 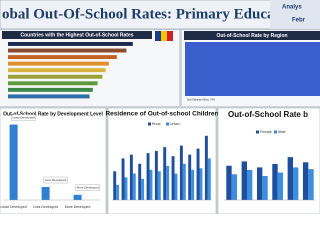 What do you see at coordinates (292, 8) in the screenshot?
I see `info-top: Analys` at bounding box center [292, 8].